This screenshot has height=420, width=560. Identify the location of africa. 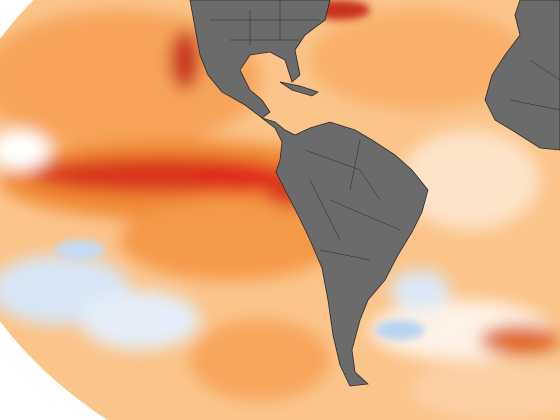
(522, 75).